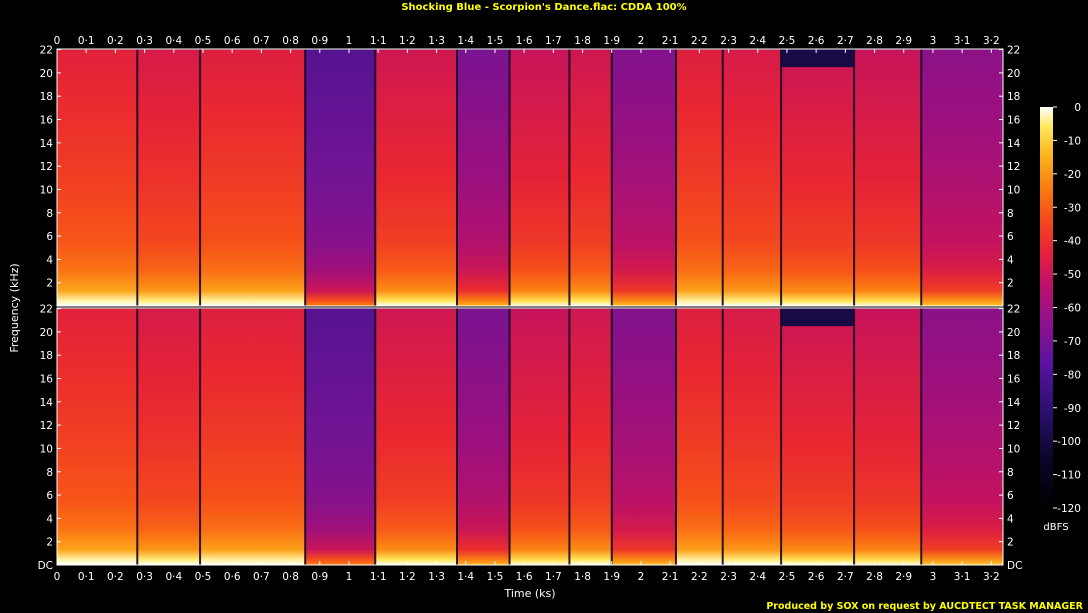  Describe the element at coordinates (407, 577) in the screenshot. I see `x-tick-label-bottom: 1·2` at that location.